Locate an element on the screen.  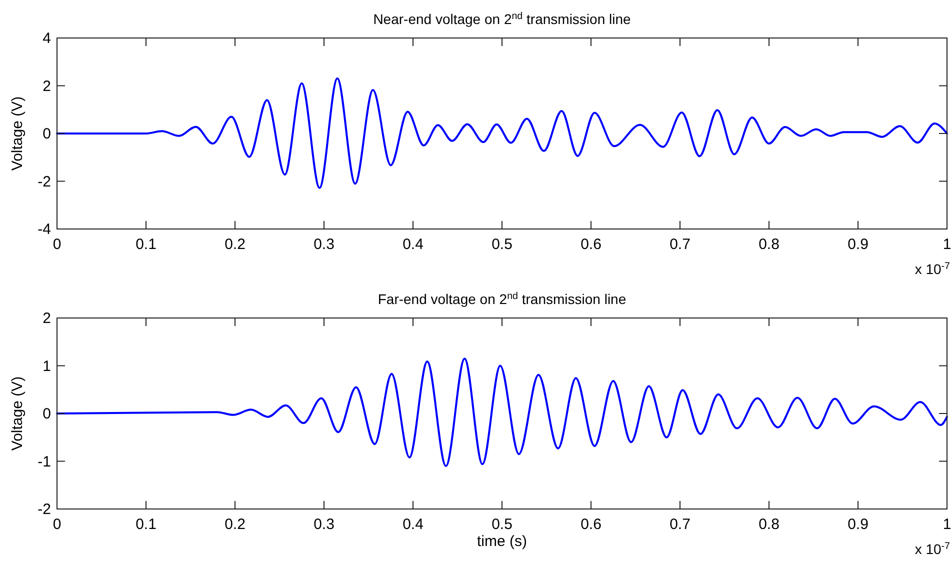
chart-title: Near-end voltage on 2$^{nd}$ transmission line is located at coordinates (502, 18).